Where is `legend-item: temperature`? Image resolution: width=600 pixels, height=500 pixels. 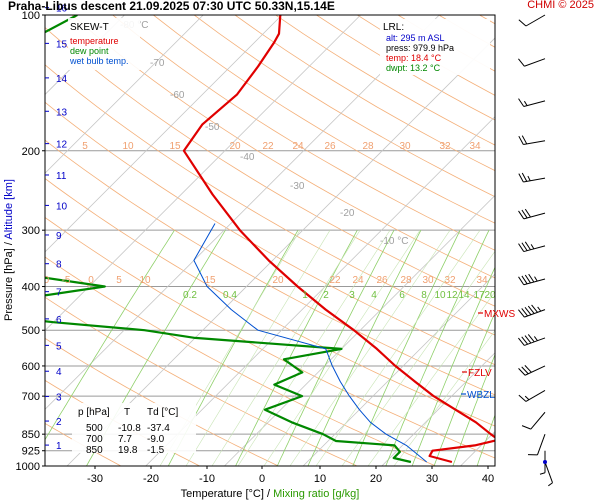 legend-item: temperature is located at coordinates (94, 41).